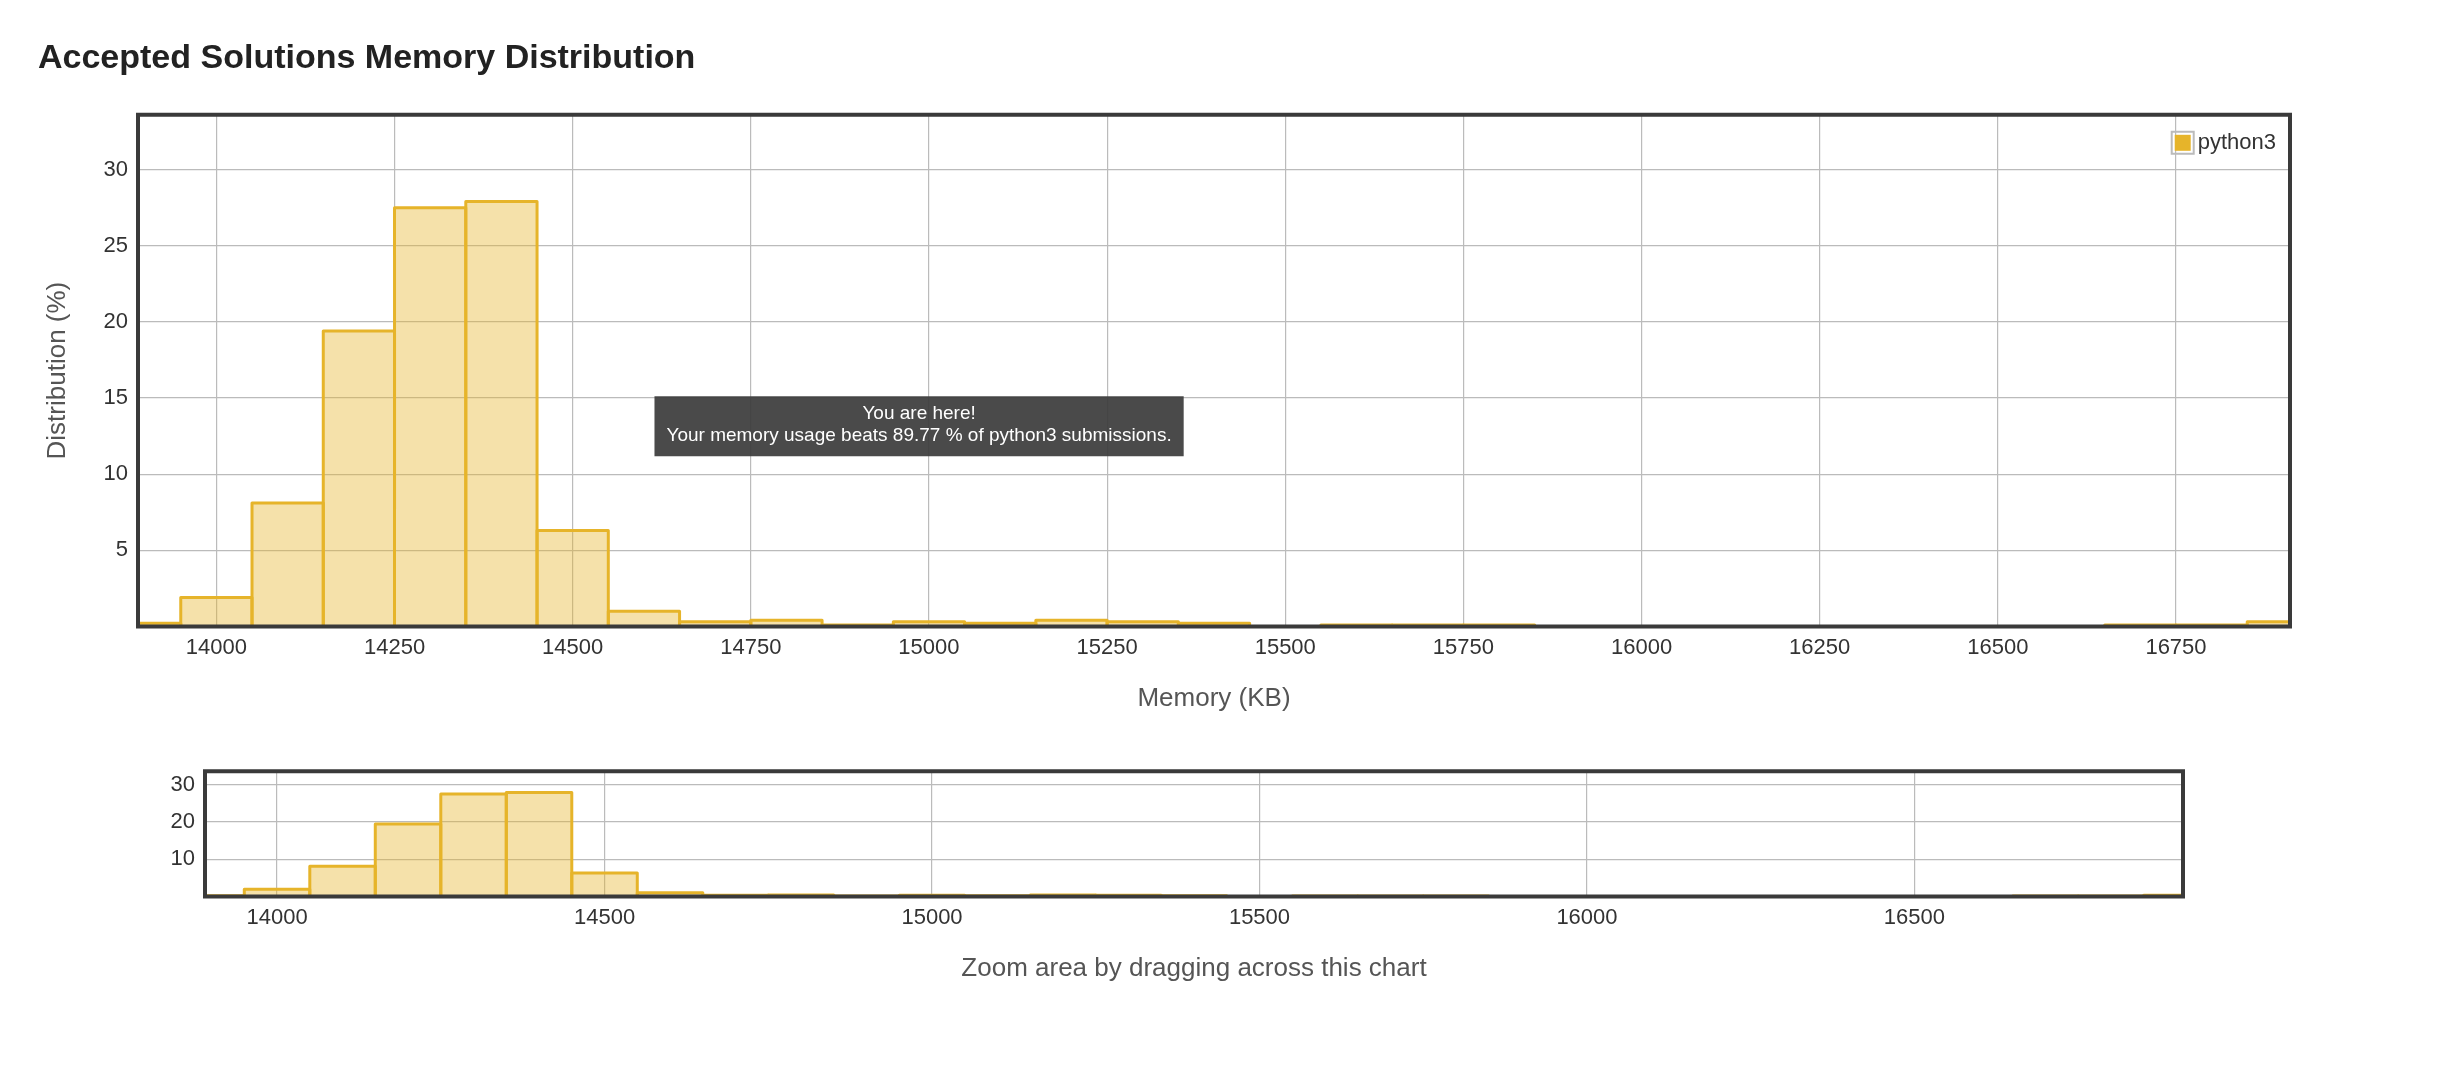  I want to click on y-tick-label: 15, so click(115, 397).